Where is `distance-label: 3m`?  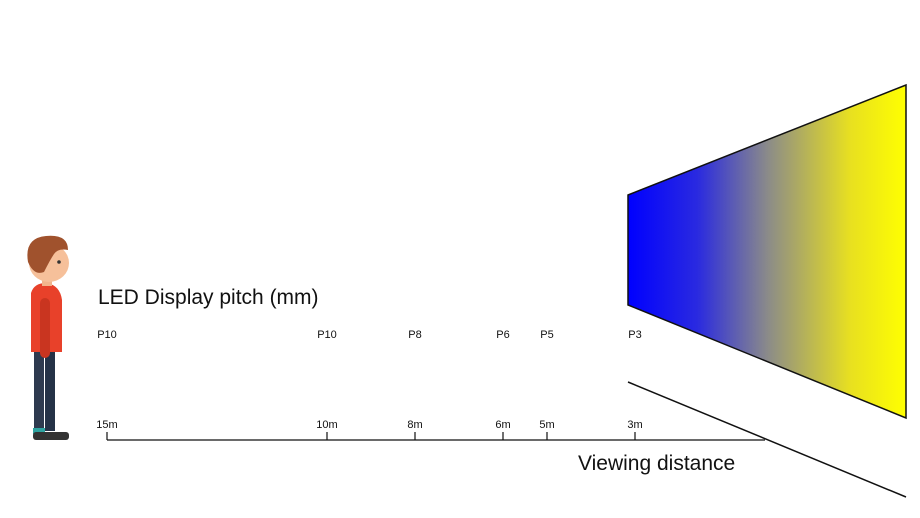 distance-label: 3m is located at coordinates (634, 425).